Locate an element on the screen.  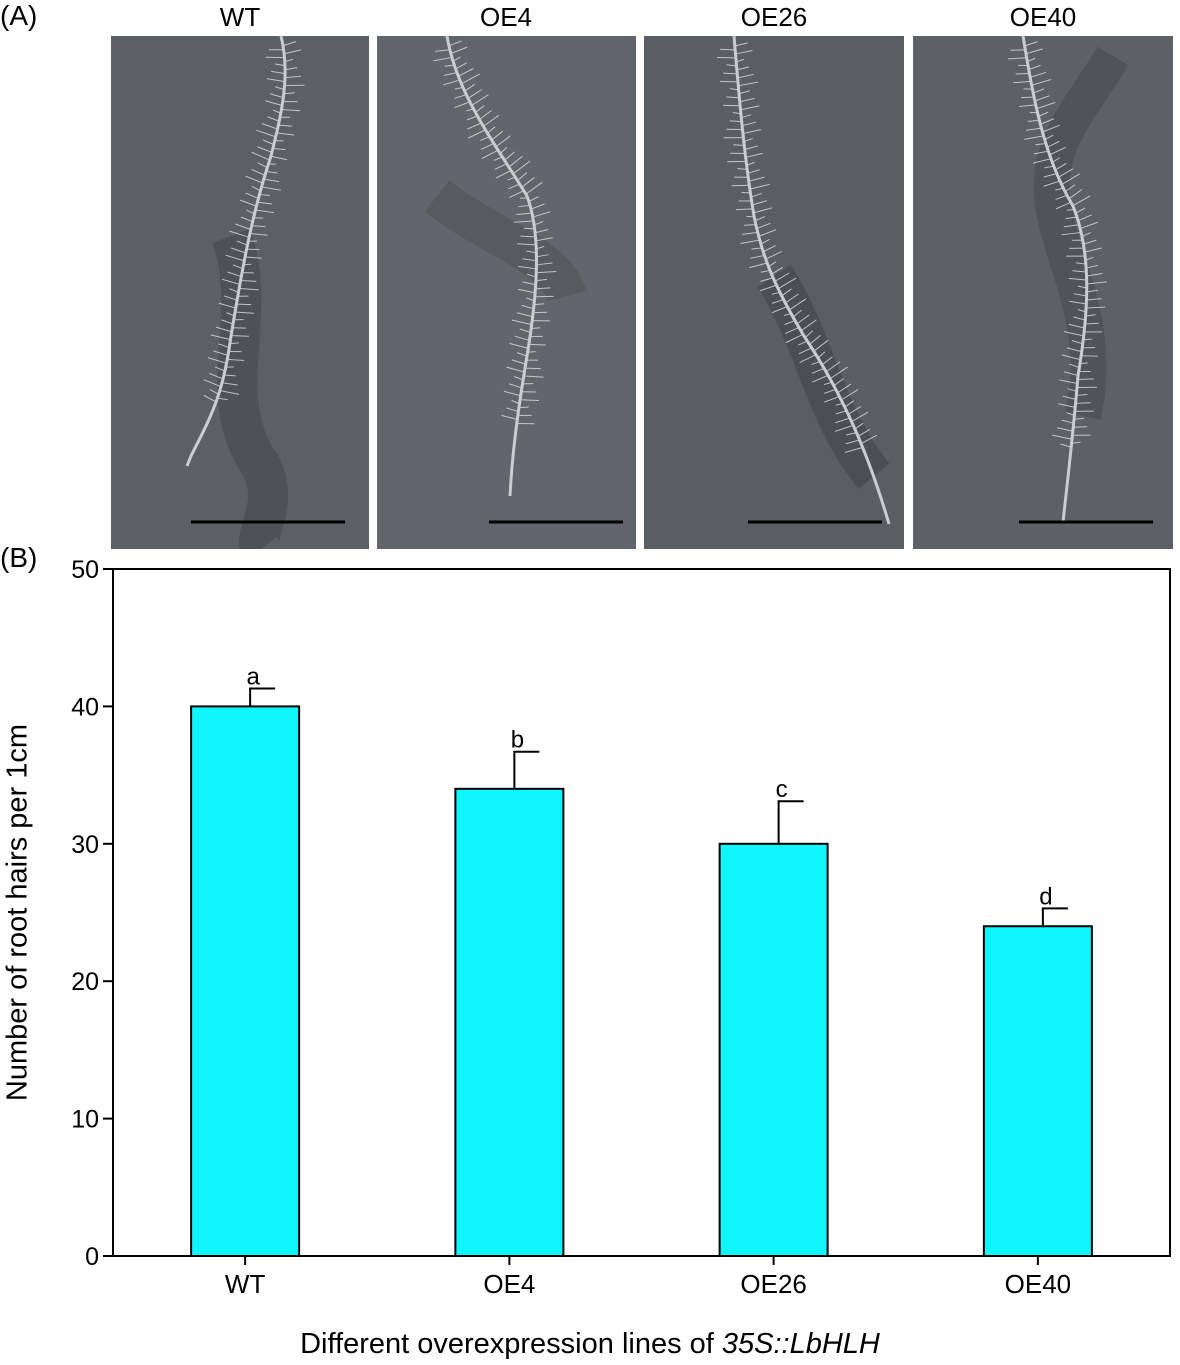
y-tick-label: 30 is located at coordinates (85, 845).